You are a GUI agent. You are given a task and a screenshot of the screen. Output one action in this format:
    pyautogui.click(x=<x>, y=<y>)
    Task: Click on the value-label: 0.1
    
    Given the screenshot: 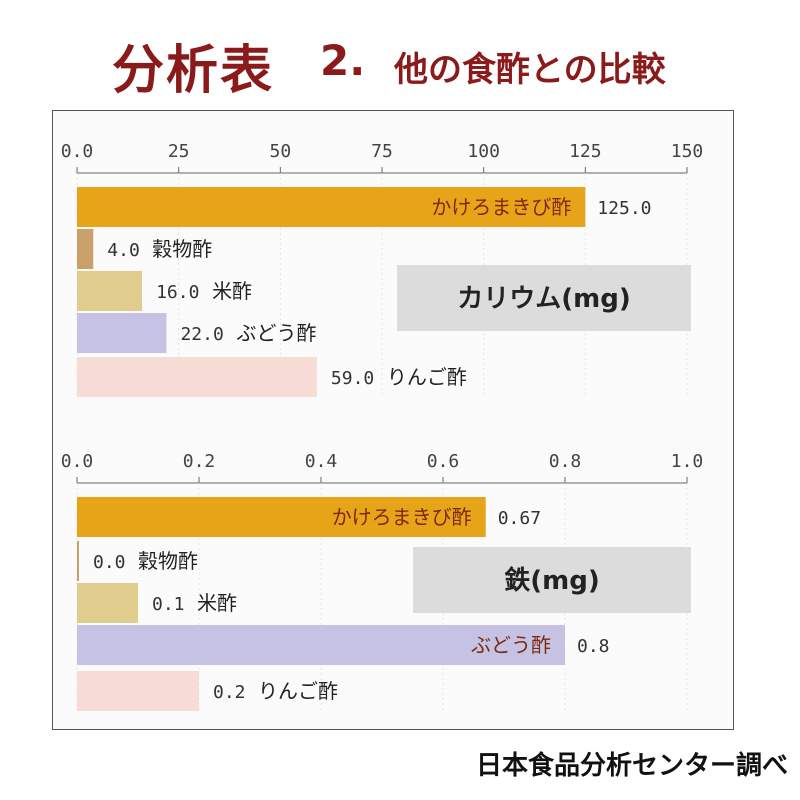 What is the action you would take?
    pyautogui.click(x=168, y=604)
    